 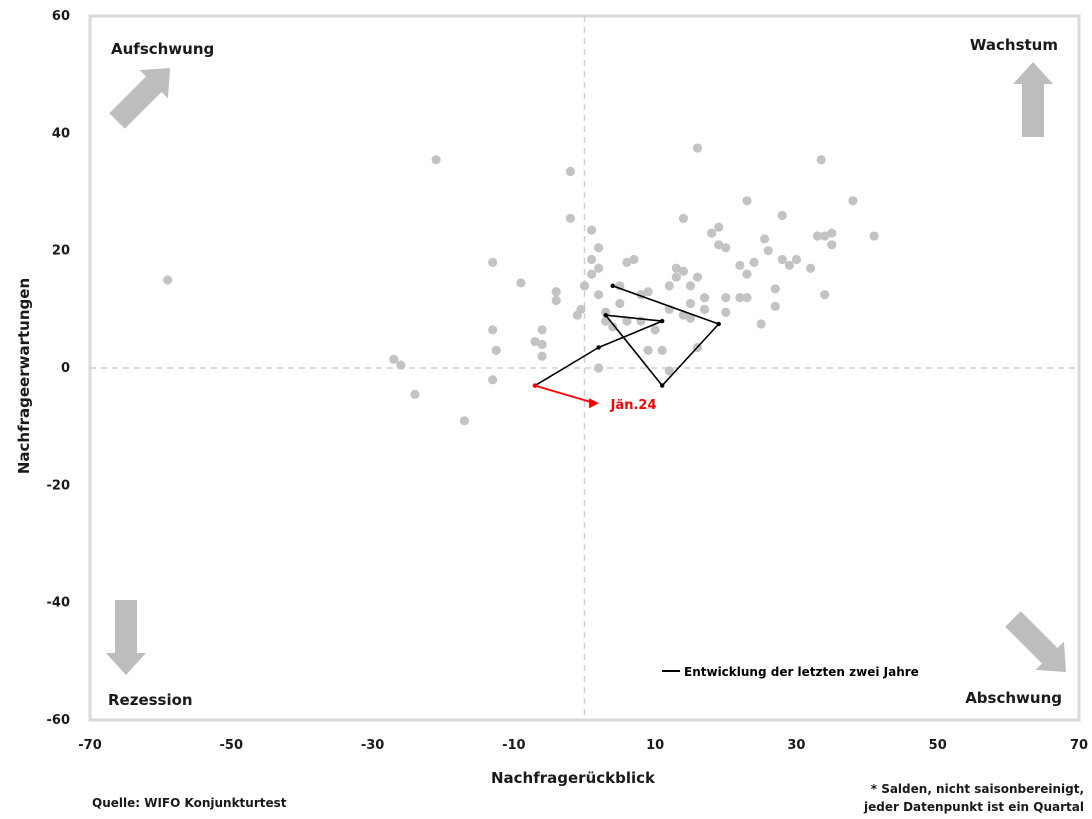 What do you see at coordinates (796, 745) in the screenshot?
I see `x-tick-label: 30` at bounding box center [796, 745].